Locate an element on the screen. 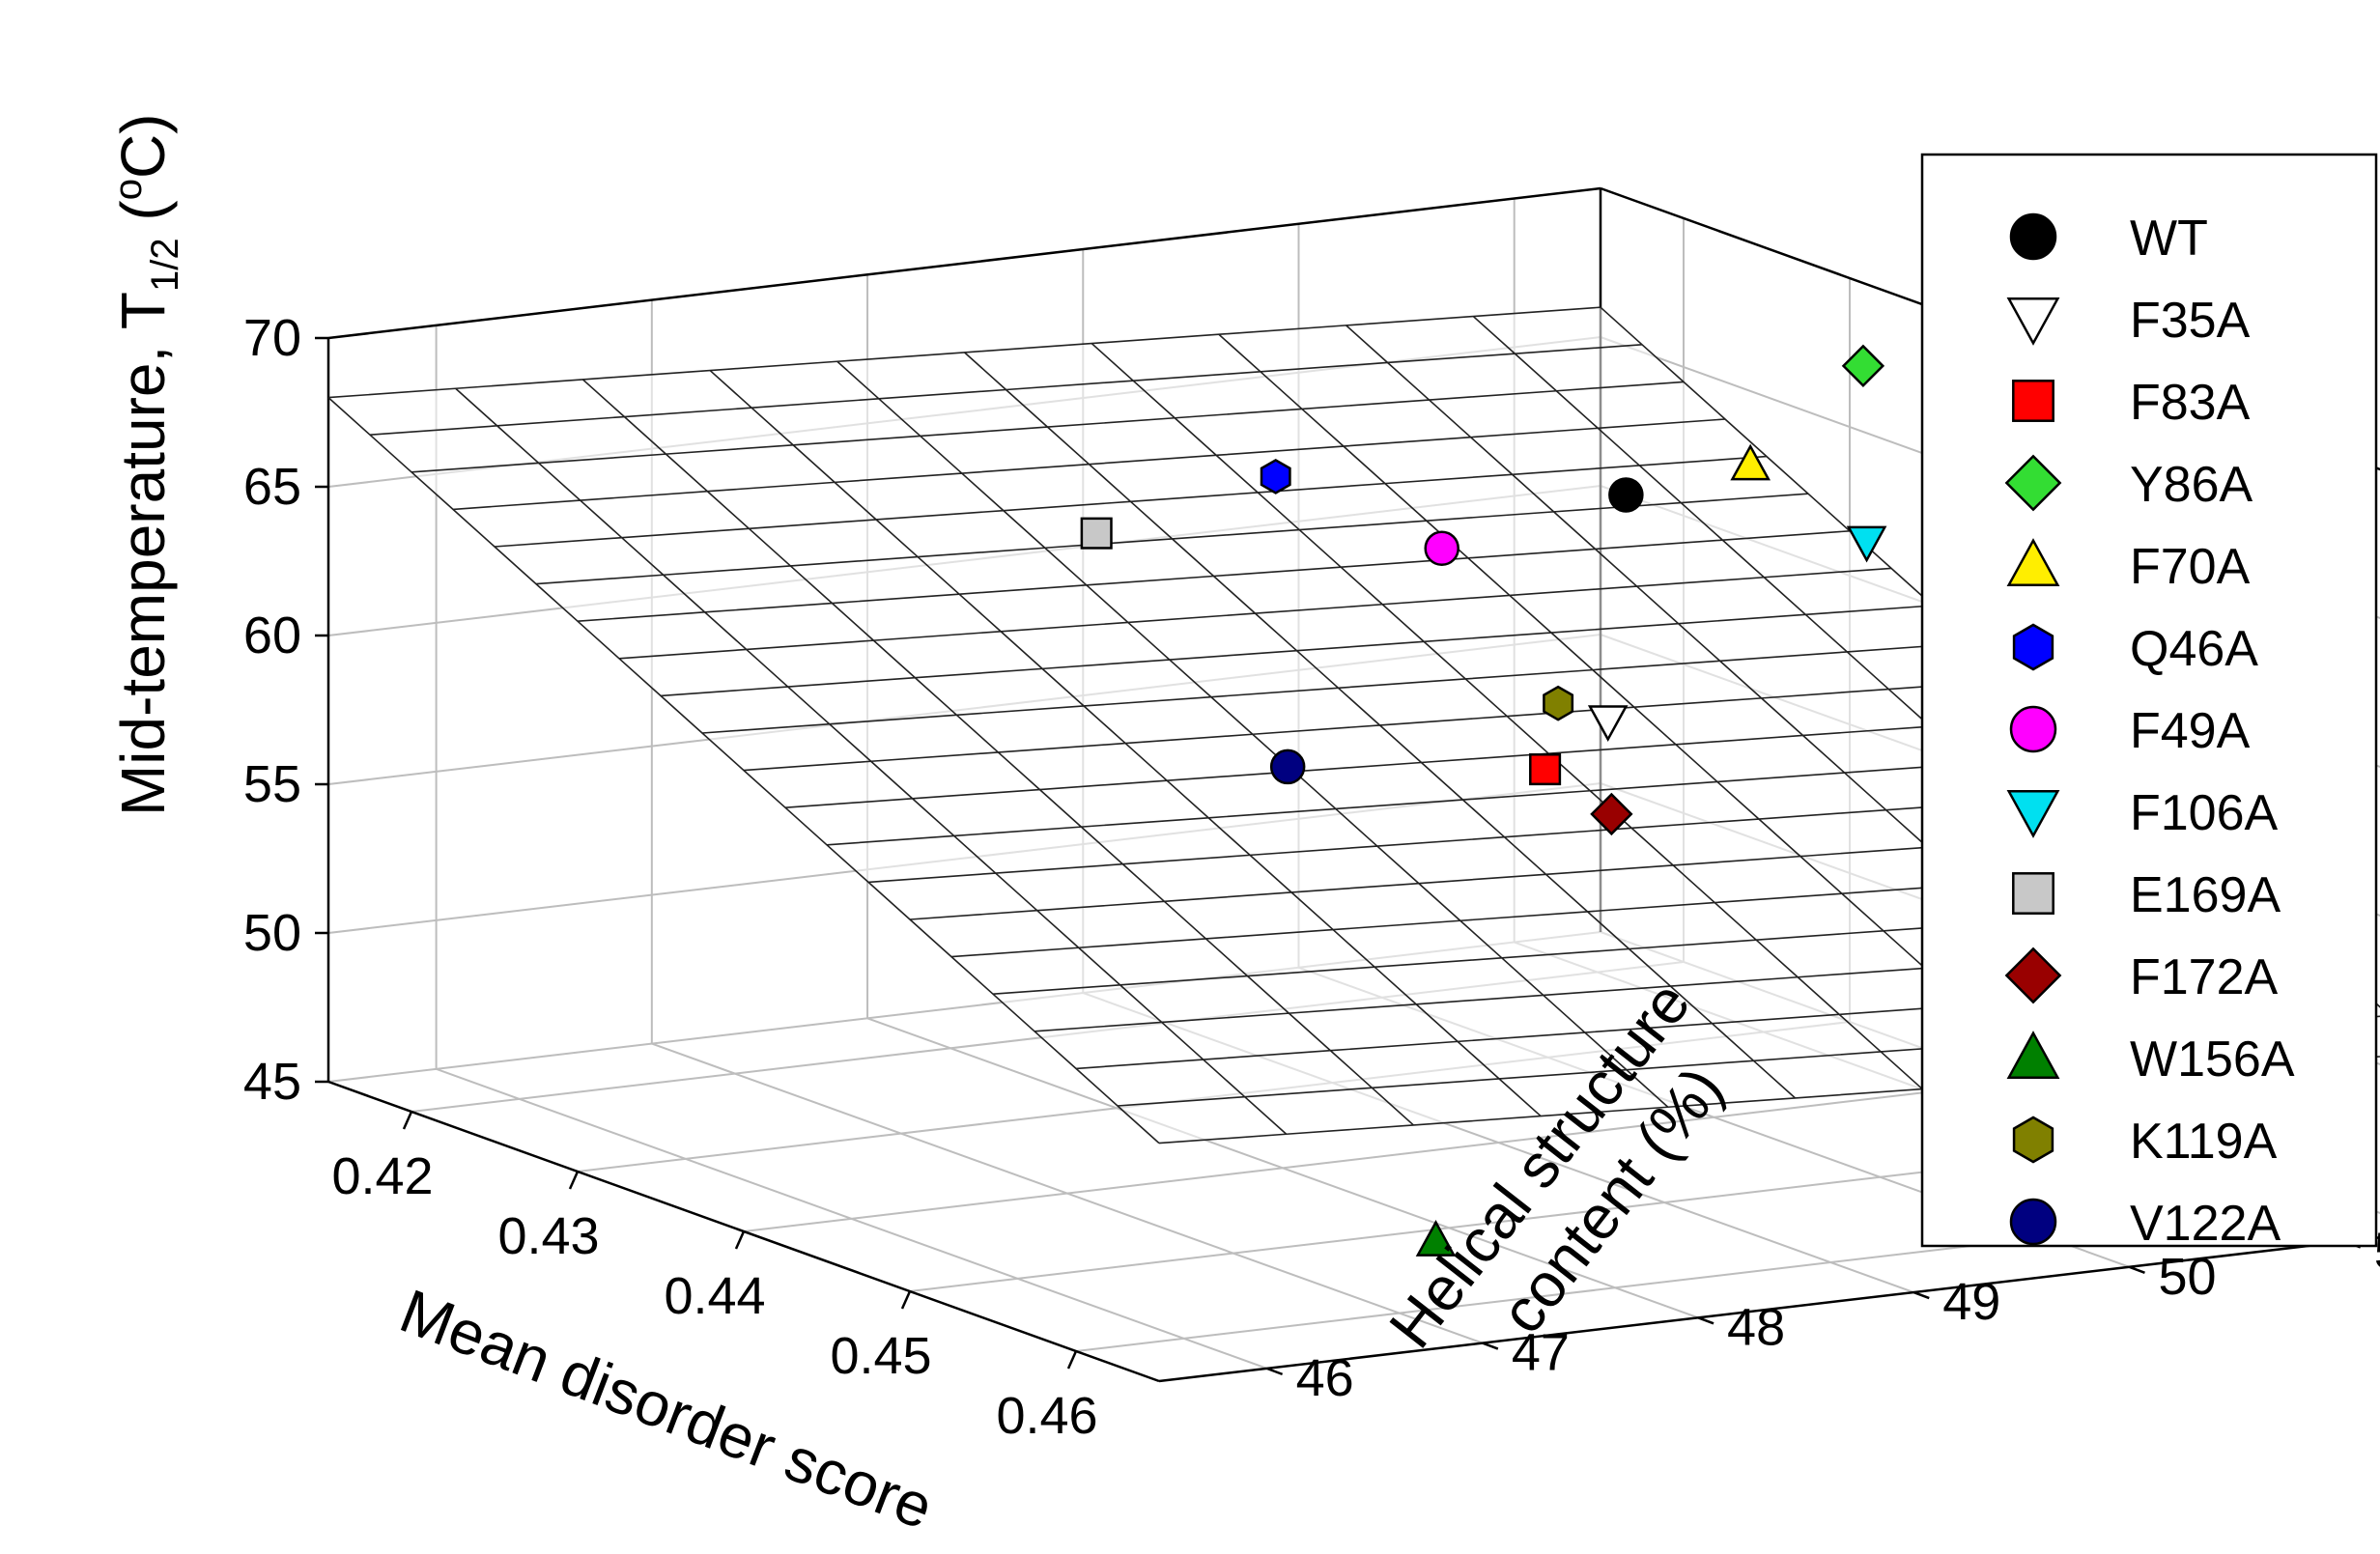 The width and height of the screenshot is (2380, 1554). legend-marker-f106a is located at coordinates (2033, 814).